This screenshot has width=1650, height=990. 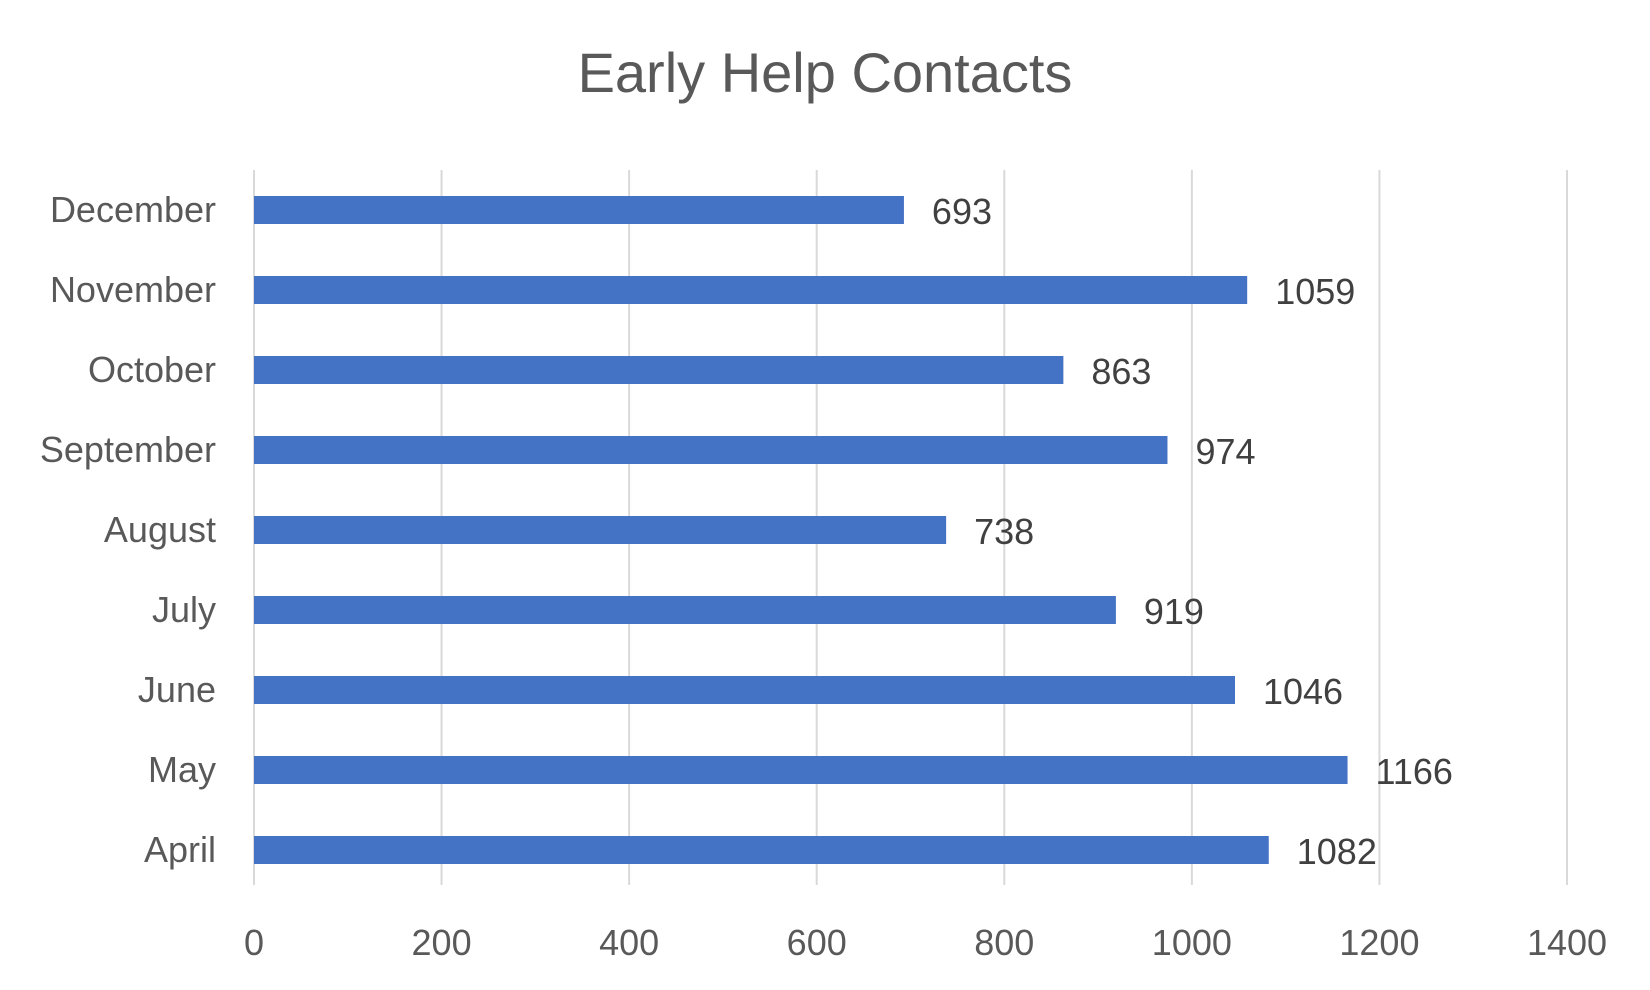 What do you see at coordinates (1192, 942) in the screenshot?
I see `x-tick-label: 1000` at bounding box center [1192, 942].